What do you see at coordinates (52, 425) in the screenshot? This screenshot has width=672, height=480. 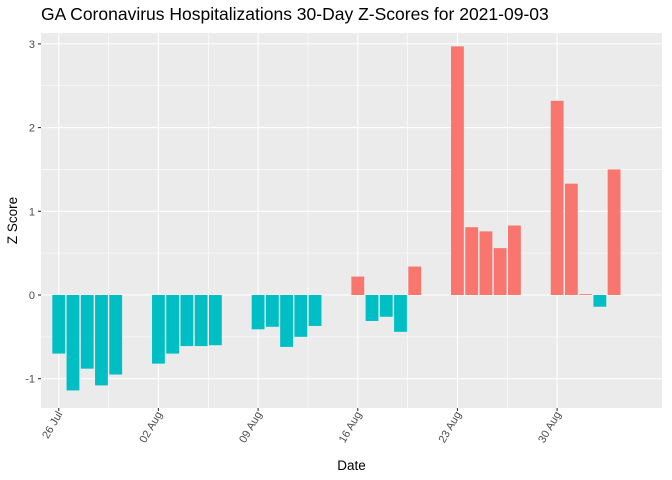 I see `x-tick-label: 26 Jul` at bounding box center [52, 425].